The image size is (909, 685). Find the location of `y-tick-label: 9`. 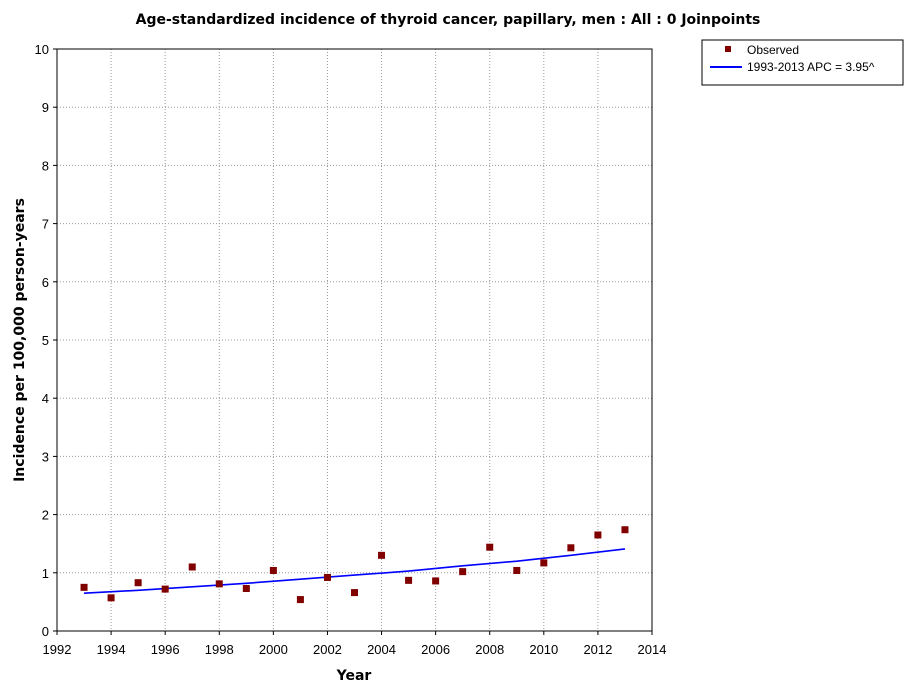

y-tick-label: 9 is located at coordinates (45, 107).